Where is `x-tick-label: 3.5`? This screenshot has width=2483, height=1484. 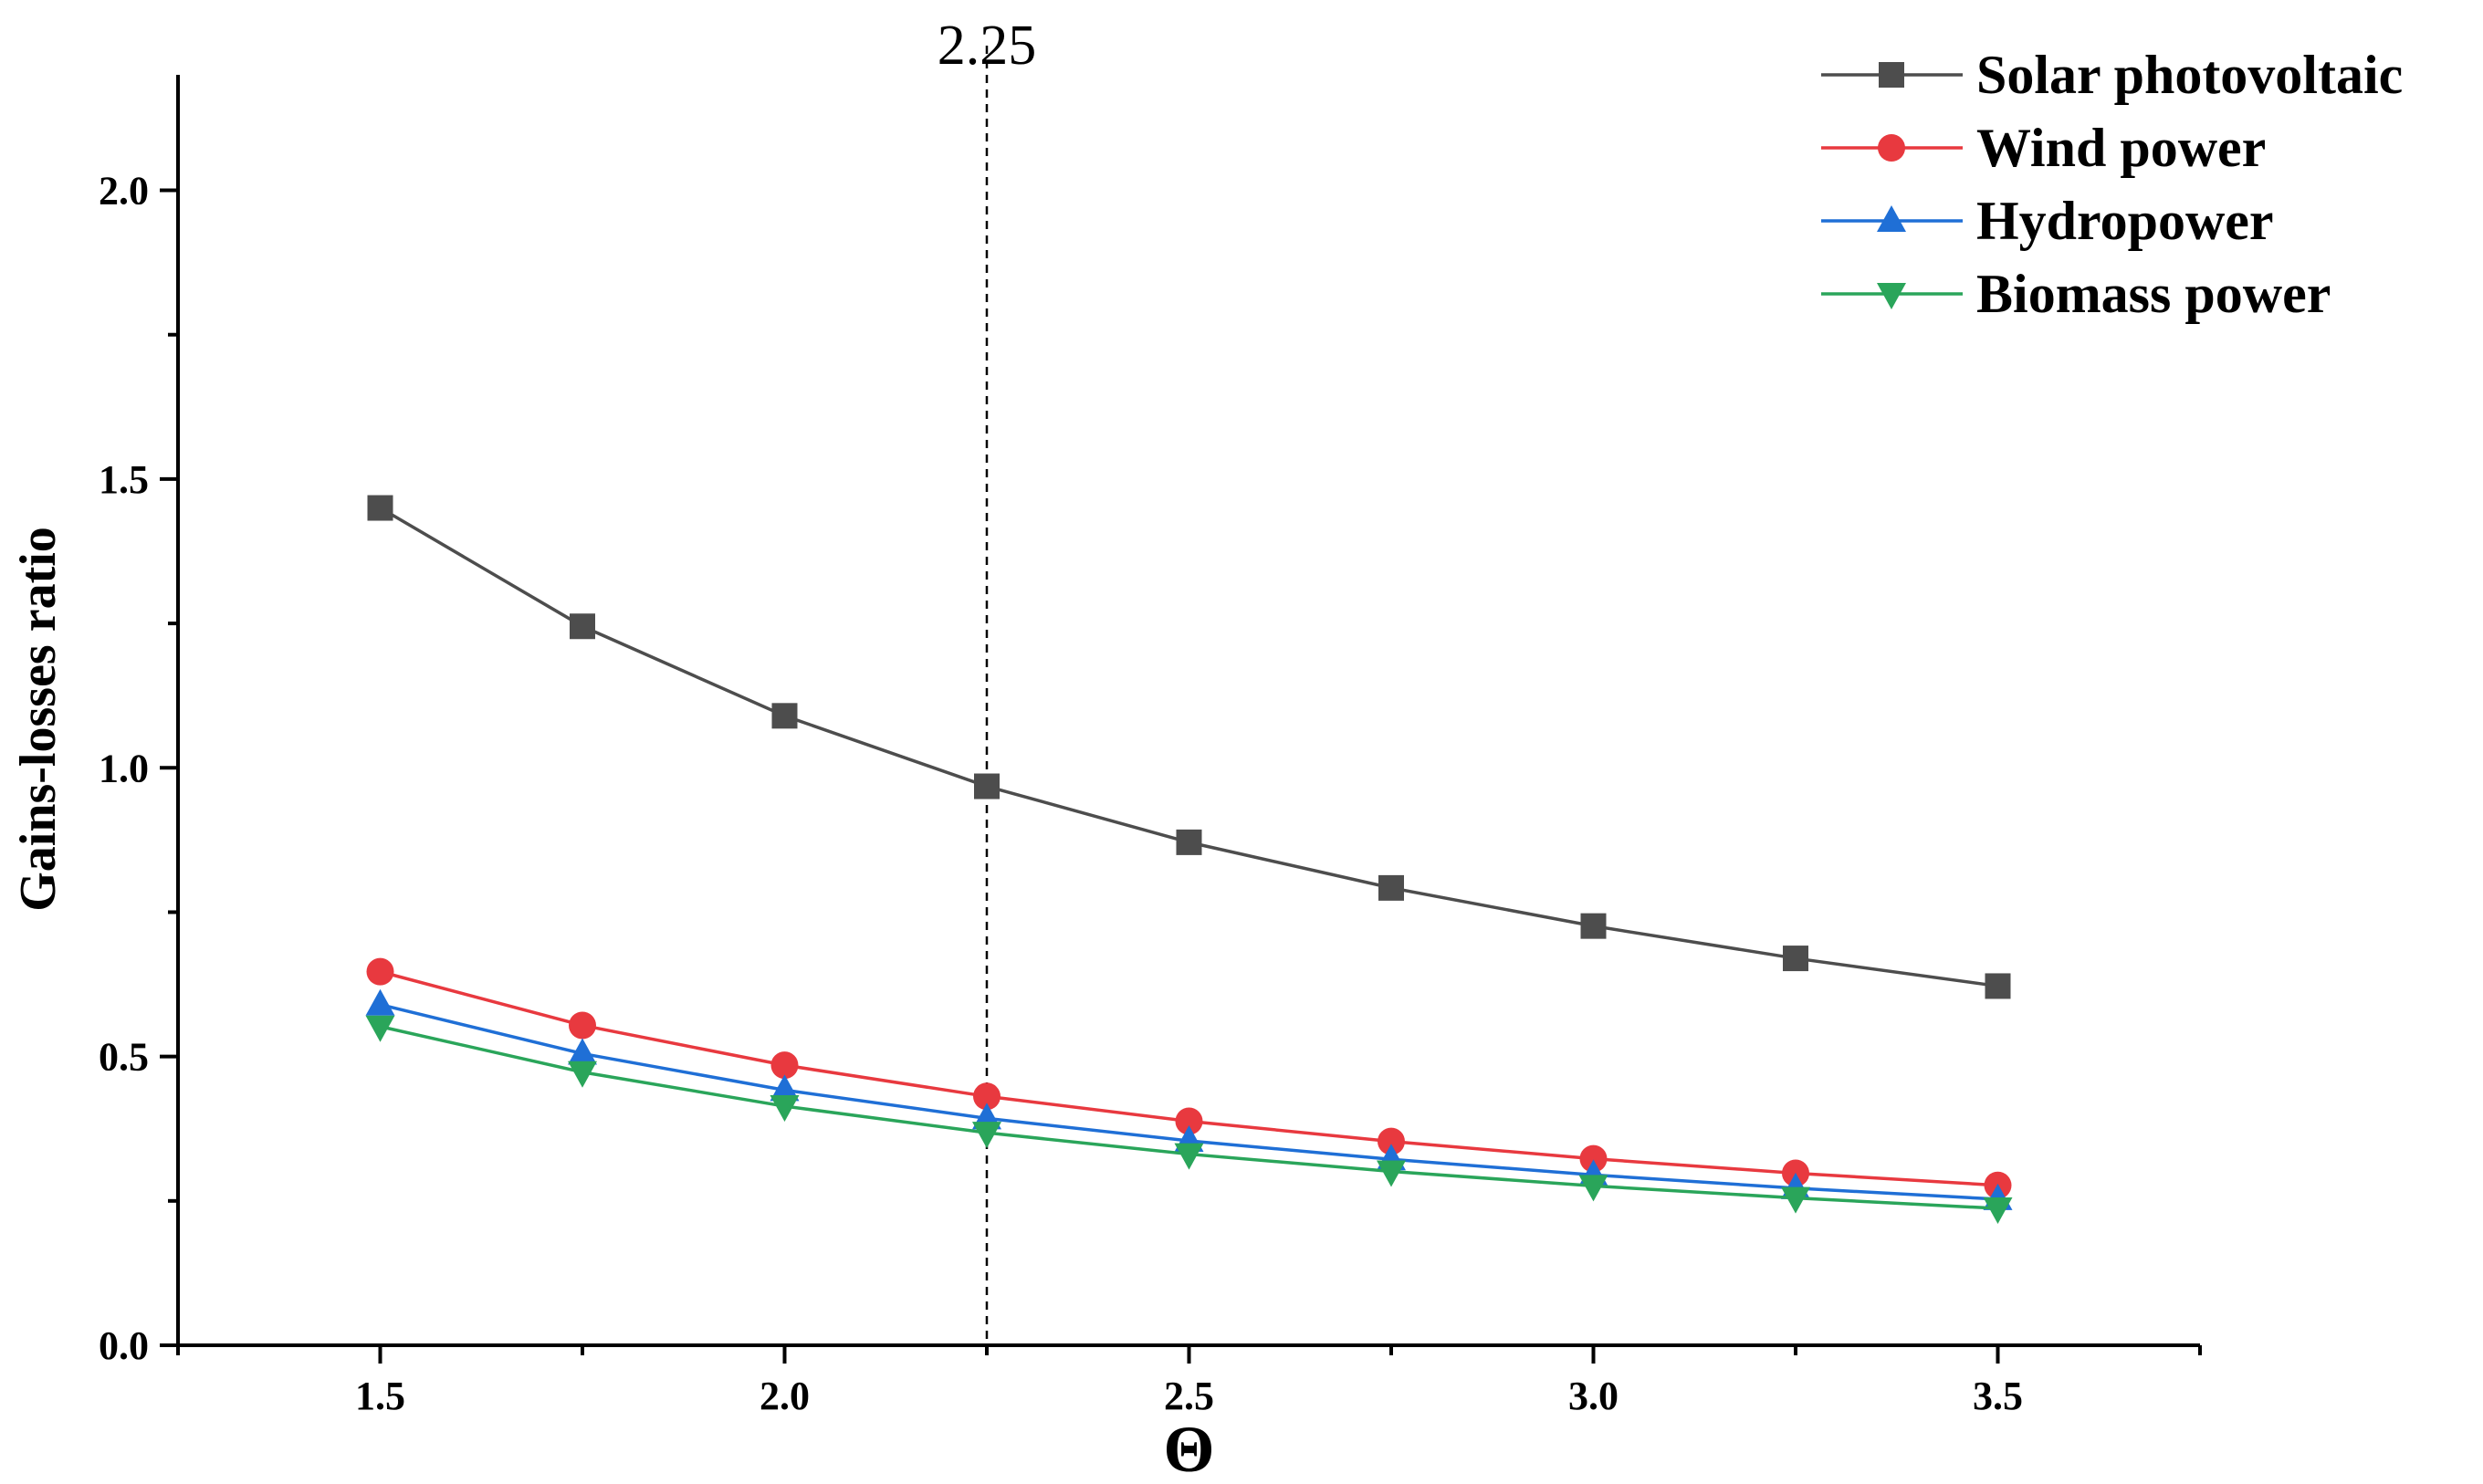 x-tick-label: 3.5 is located at coordinates (1998, 1396).